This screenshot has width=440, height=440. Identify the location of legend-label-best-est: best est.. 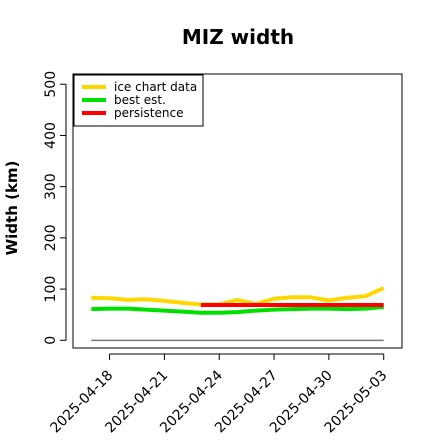
(140, 100).